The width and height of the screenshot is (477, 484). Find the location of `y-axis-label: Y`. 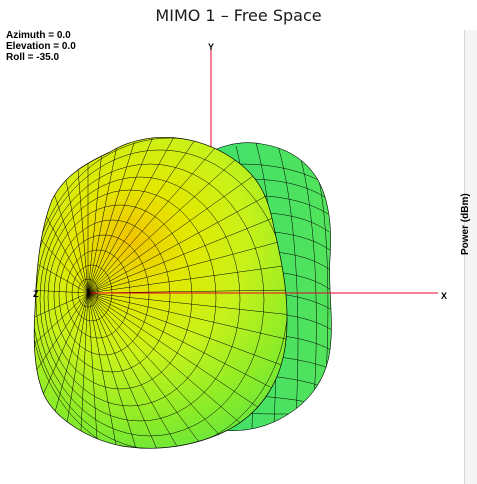

y-axis-label: Y is located at coordinates (211, 47).